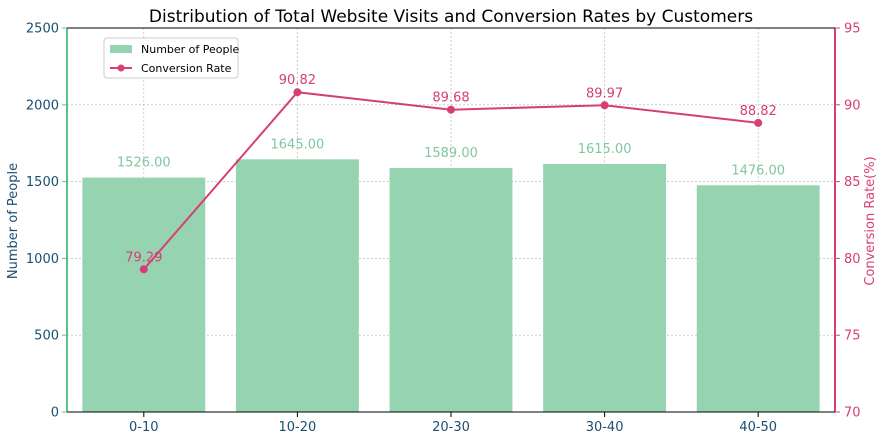  What do you see at coordinates (46, 336) in the screenshot?
I see `left-tick-label: 500` at bounding box center [46, 336].